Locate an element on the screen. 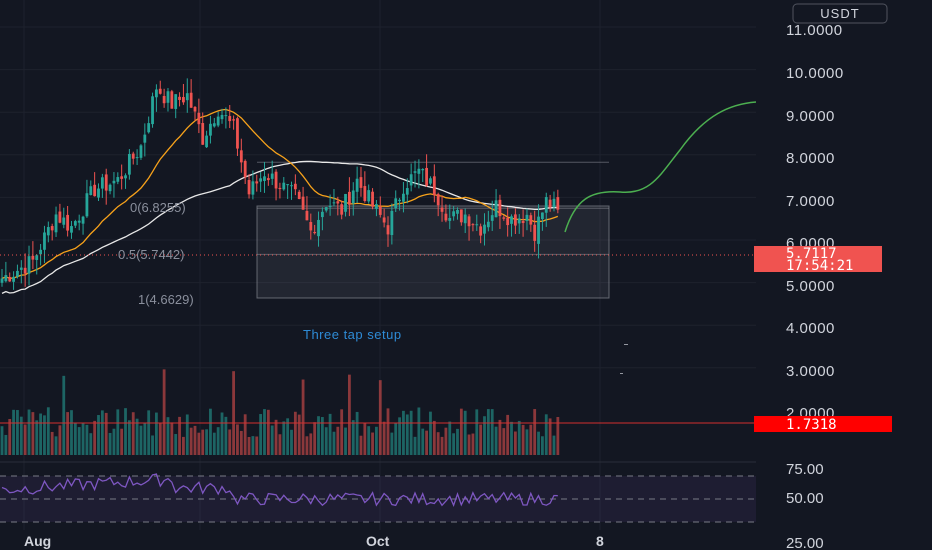  price-tick-5: 5.0000 is located at coordinates (810, 286).